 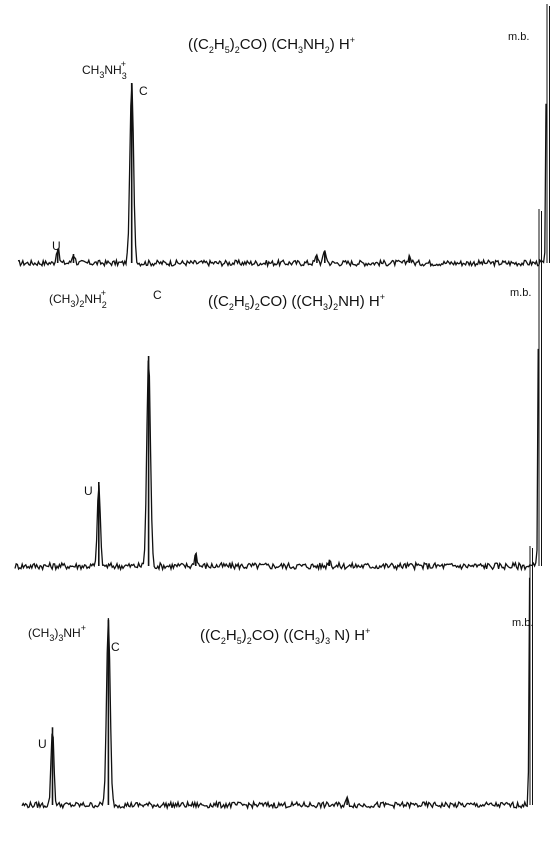 I want to click on panel-2-u-label: U, so click(x=88, y=491).